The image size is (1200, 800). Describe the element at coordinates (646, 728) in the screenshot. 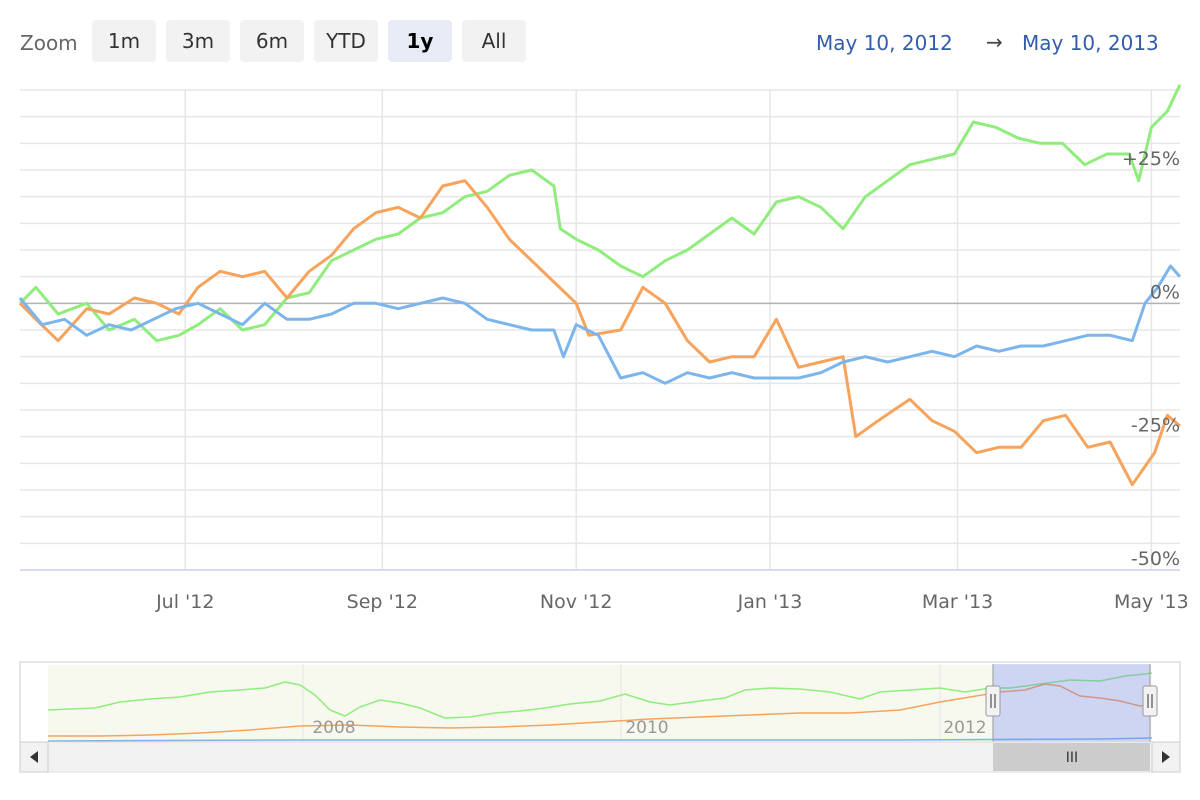

I see `navigator-year-label: 2010` at that location.